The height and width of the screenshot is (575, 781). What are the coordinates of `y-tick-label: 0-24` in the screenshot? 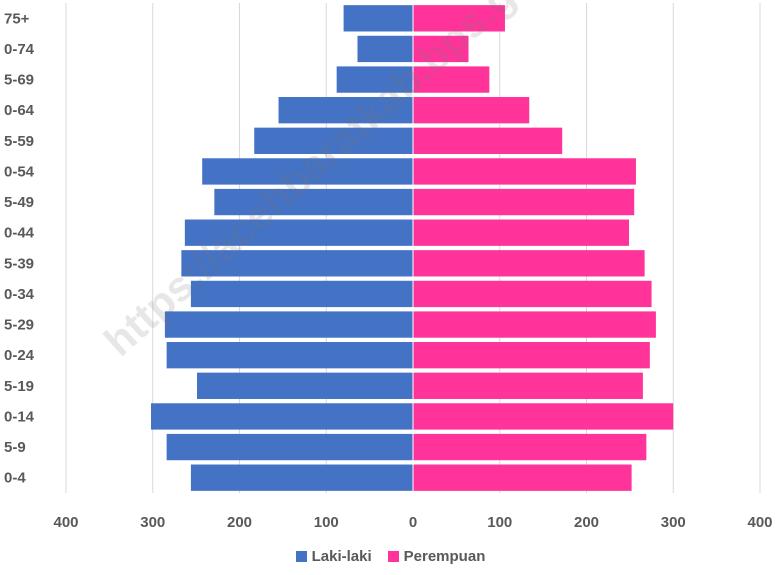 It's located at (19, 355).